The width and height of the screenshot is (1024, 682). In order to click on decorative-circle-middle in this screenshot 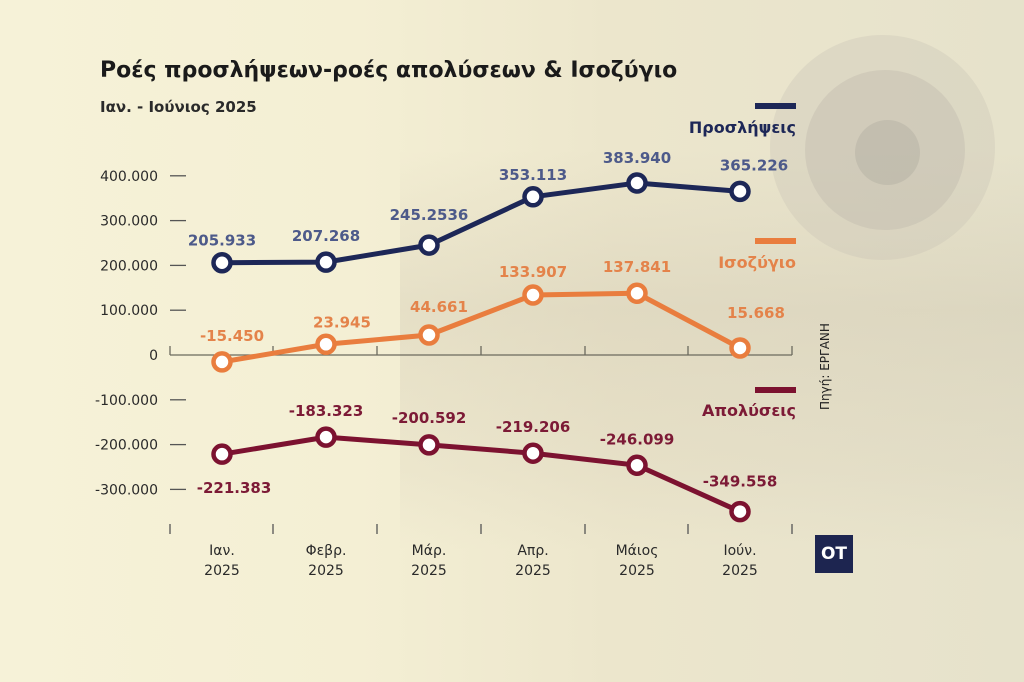, I will do `click(885, 150)`.